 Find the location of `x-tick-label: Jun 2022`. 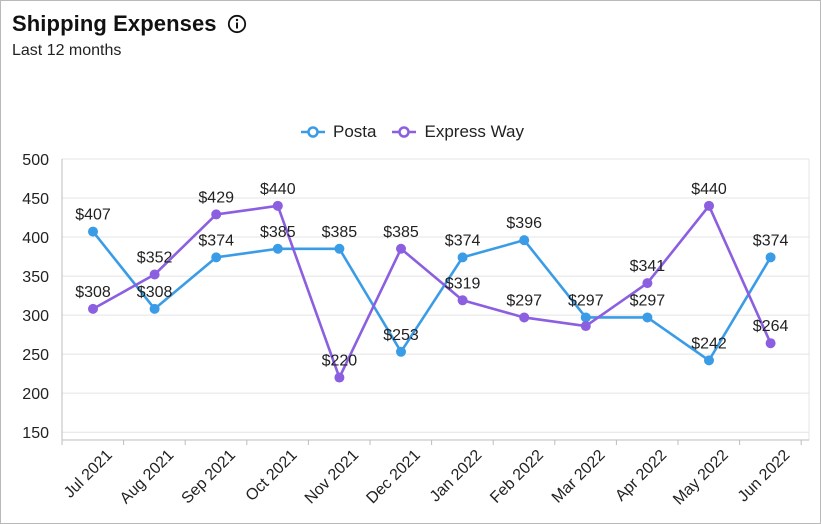

x-tick-label: Jun 2022 is located at coordinates (764, 476).